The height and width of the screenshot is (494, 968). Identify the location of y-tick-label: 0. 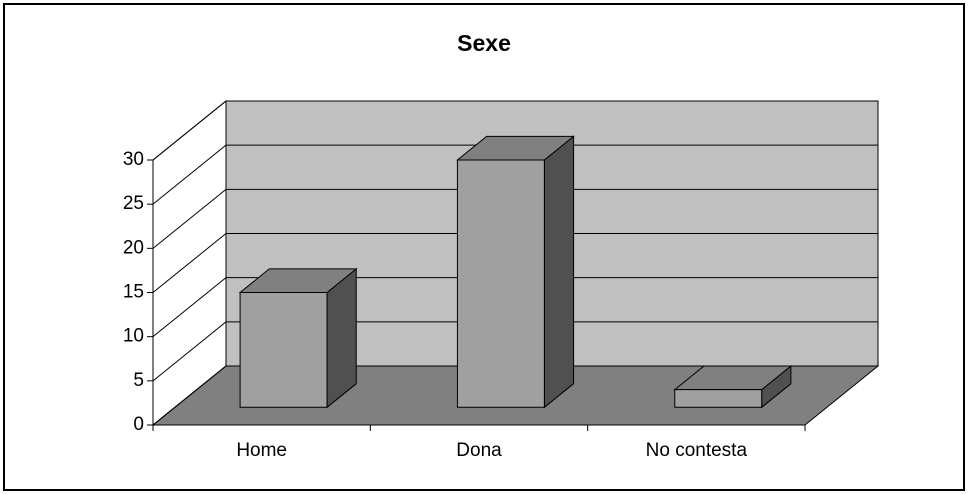
(138, 424).